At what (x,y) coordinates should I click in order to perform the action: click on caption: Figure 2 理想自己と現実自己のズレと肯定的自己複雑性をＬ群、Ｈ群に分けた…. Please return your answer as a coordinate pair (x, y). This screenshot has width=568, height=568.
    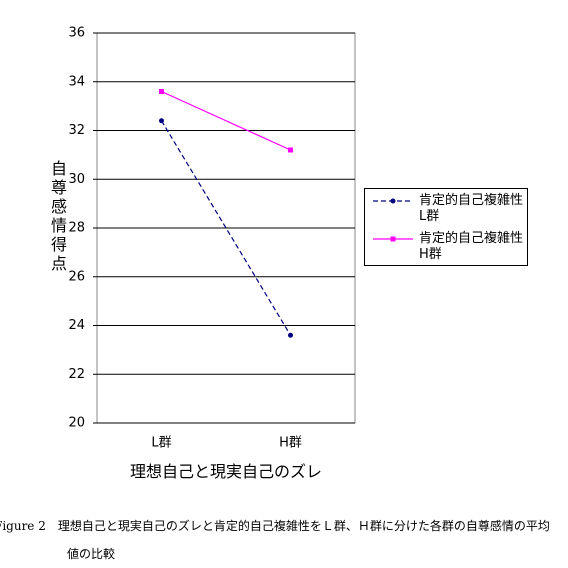
    Looking at the image, I should click on (275, 540).